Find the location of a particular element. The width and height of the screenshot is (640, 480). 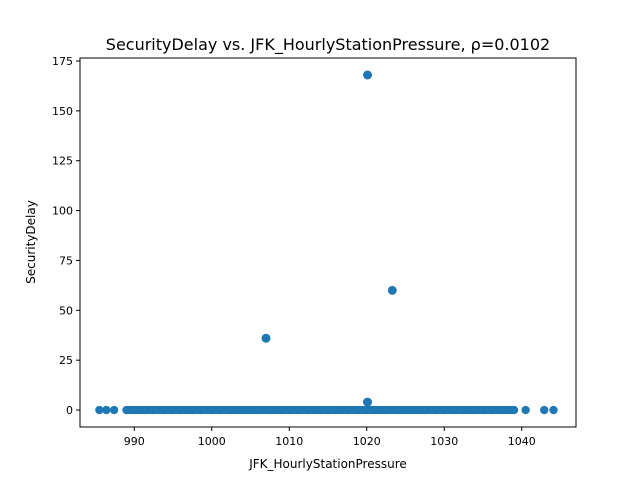

y-axis-label: SecurityDelay is located at coordinates (31, 242).